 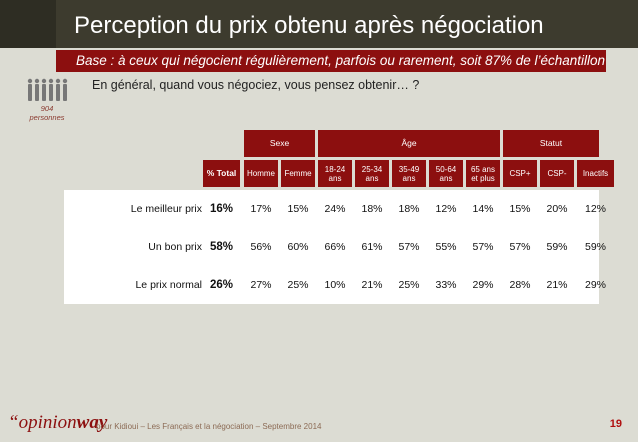 I want to click on column-header: 65 ans et plus, so click(x=483, y=173).